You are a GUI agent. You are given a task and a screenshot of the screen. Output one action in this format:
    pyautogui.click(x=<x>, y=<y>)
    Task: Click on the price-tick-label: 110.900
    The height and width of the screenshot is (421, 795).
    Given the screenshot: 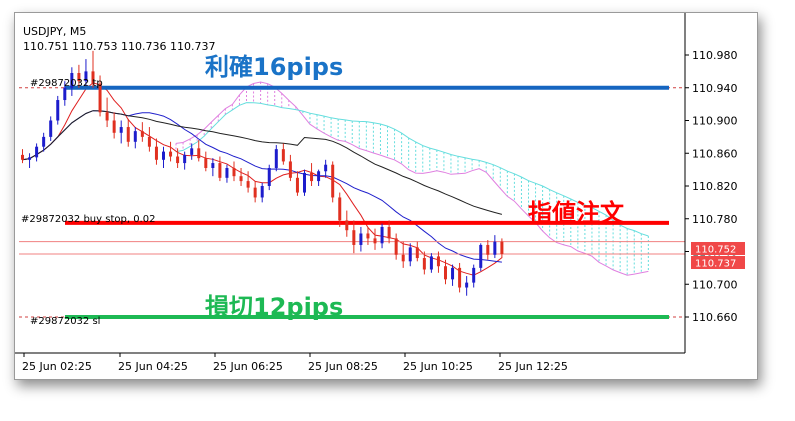 What is the action you would take?
    pyautogui.click(x=715, y=121)
    